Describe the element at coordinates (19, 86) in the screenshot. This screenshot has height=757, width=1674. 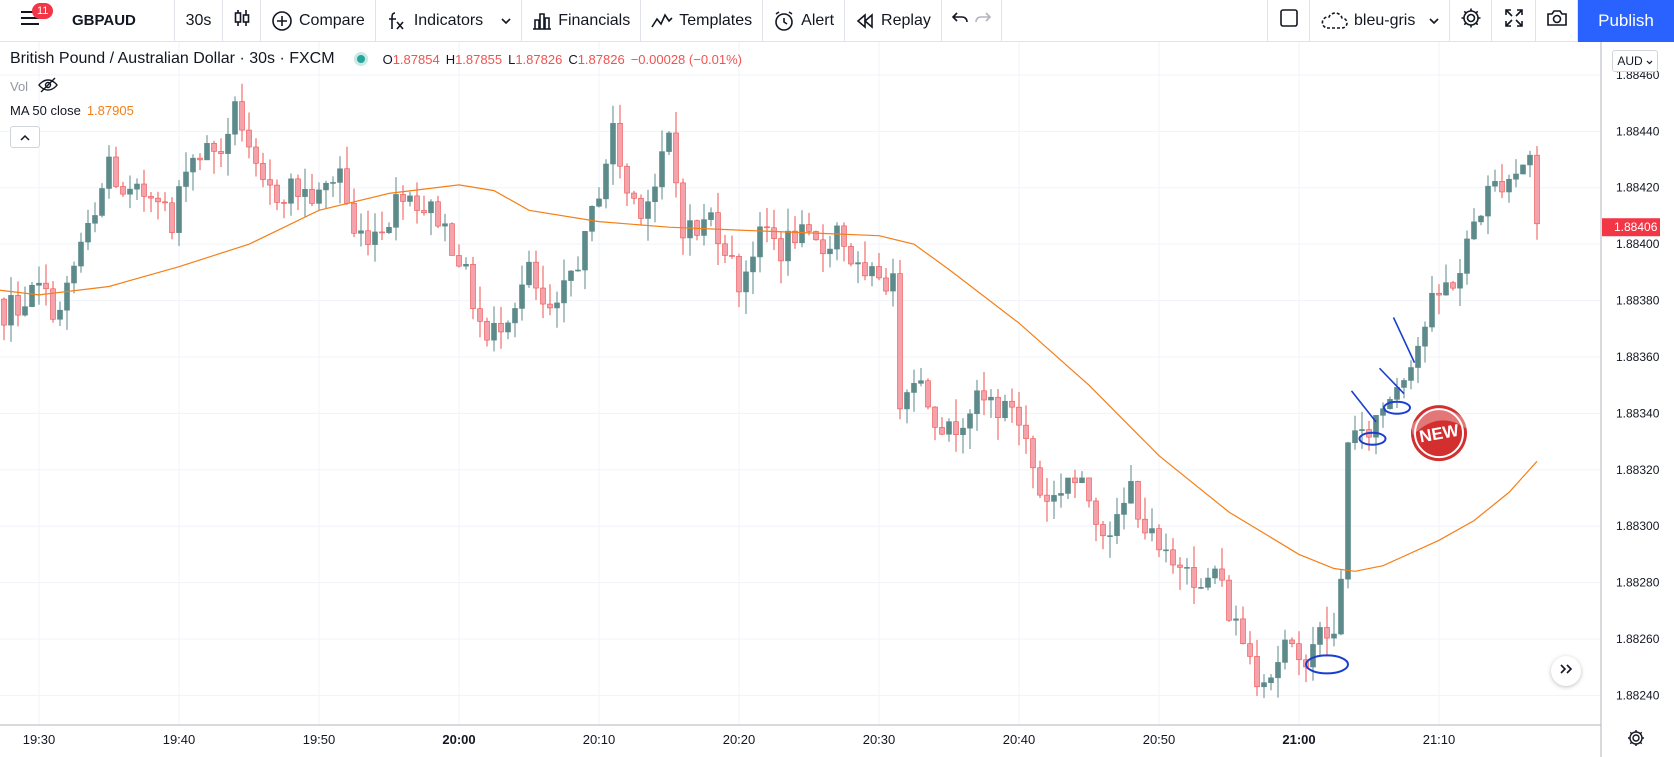
I see `volume-label: Vol` at that location.